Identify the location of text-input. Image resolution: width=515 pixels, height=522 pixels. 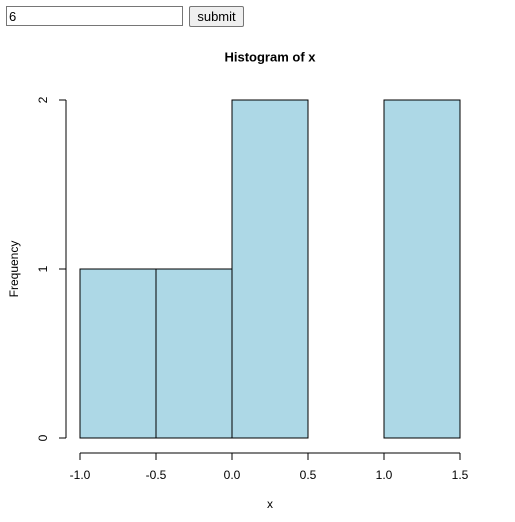
(94, 16).